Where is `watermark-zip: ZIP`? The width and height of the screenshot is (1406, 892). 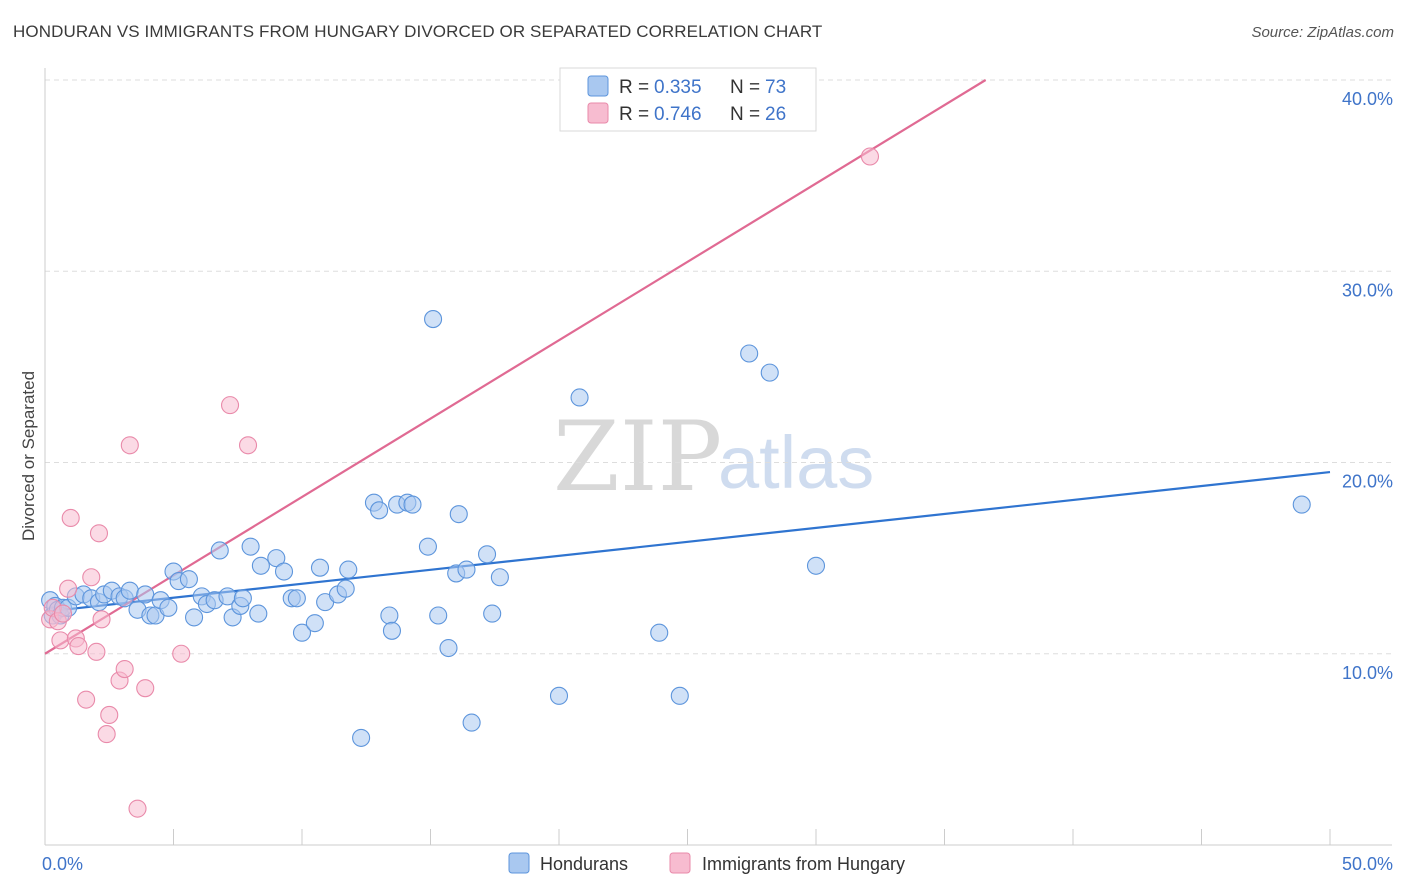 watermark-zip: ZIP is located at coordinates (637, 457).